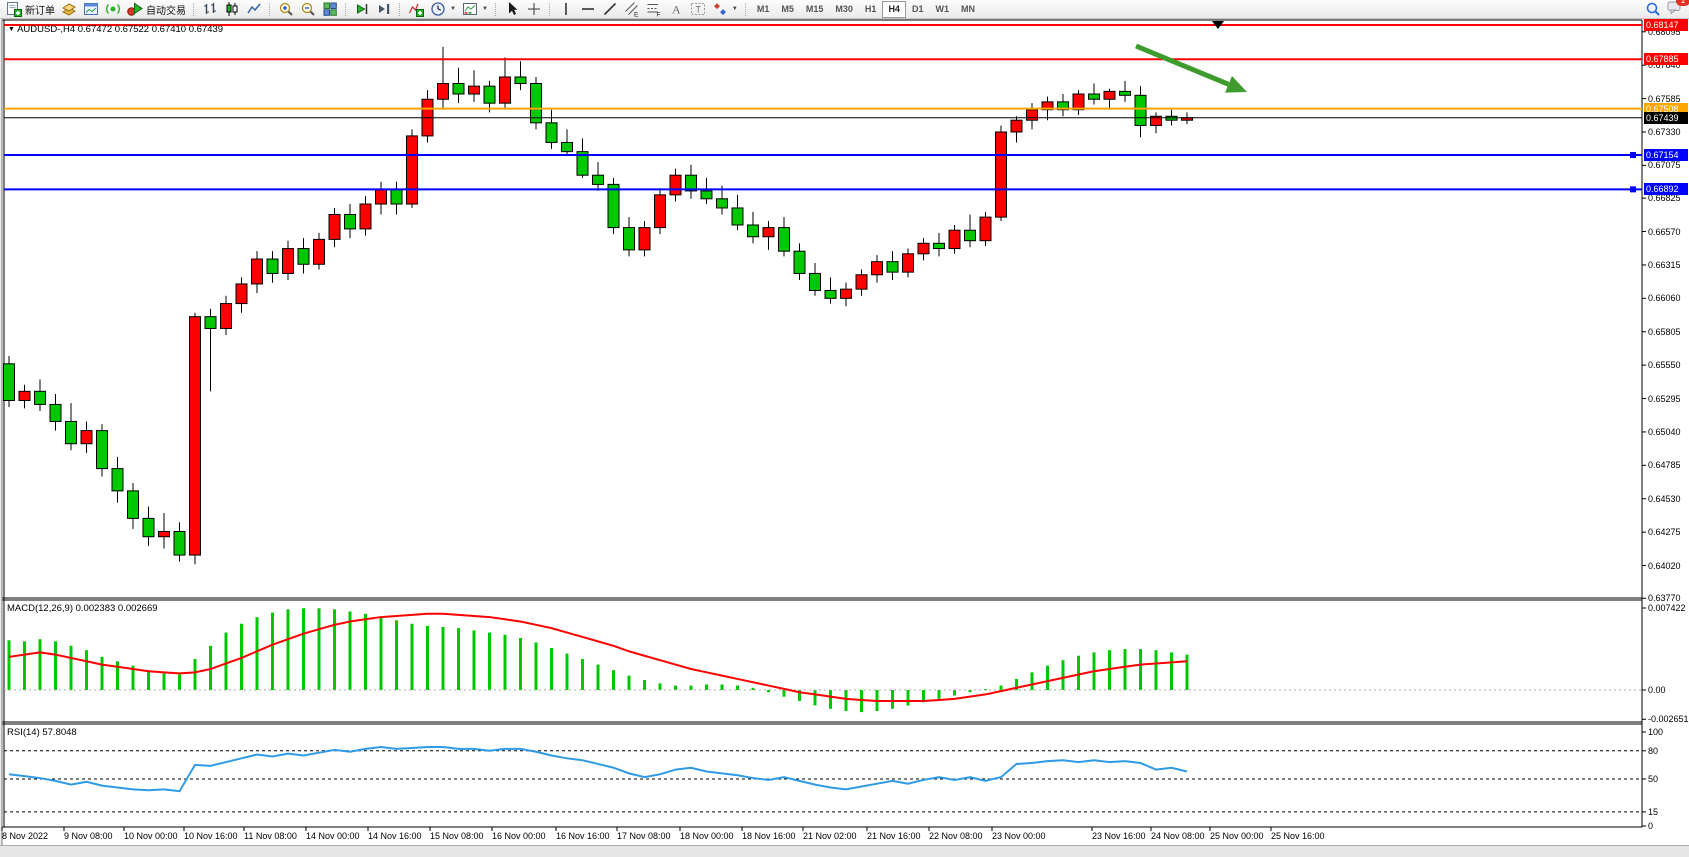 The width and height of the screenshot is (1689, 857). Describe the element at coordinates (286, 9) in the screenshot. I see `zoom-in-button` at that location.